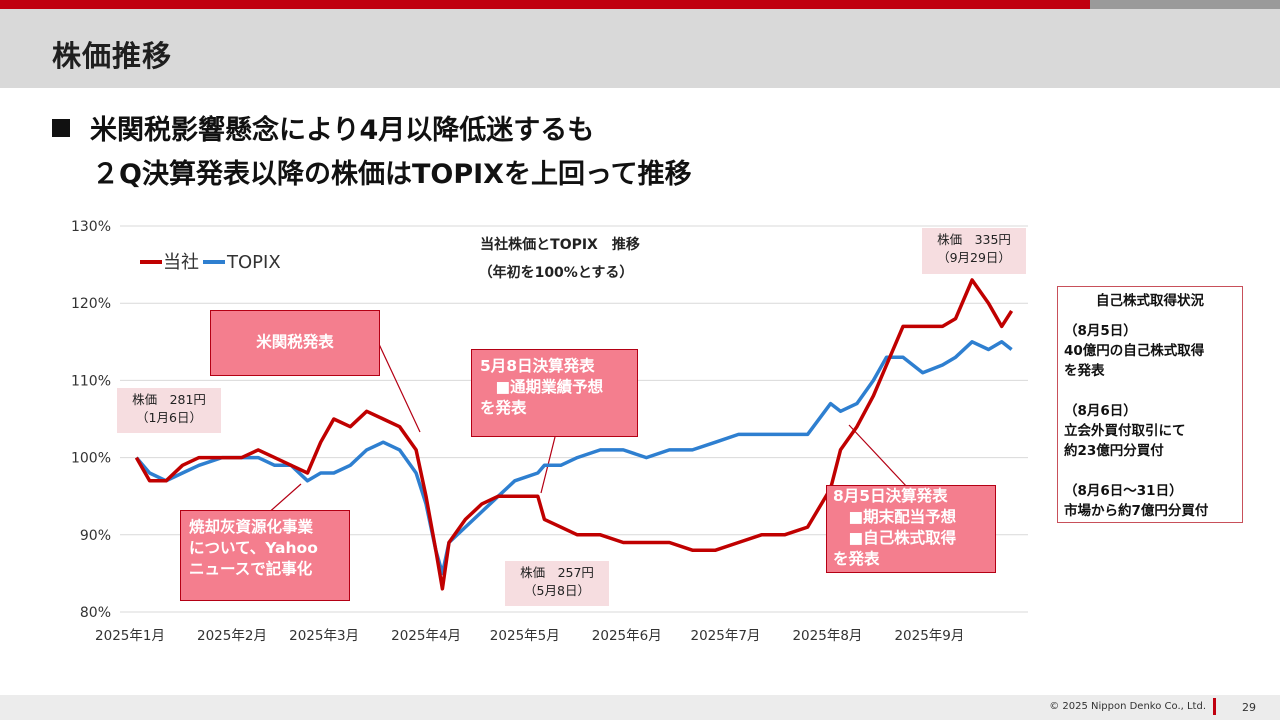 The height and width of the screenshot is (720, 1280). What do you see at coordinates (974, 251) in the screenshot?
I see `price-tag-sep: 株価 335円 （9月29日）` at bounding box center [974, 251].